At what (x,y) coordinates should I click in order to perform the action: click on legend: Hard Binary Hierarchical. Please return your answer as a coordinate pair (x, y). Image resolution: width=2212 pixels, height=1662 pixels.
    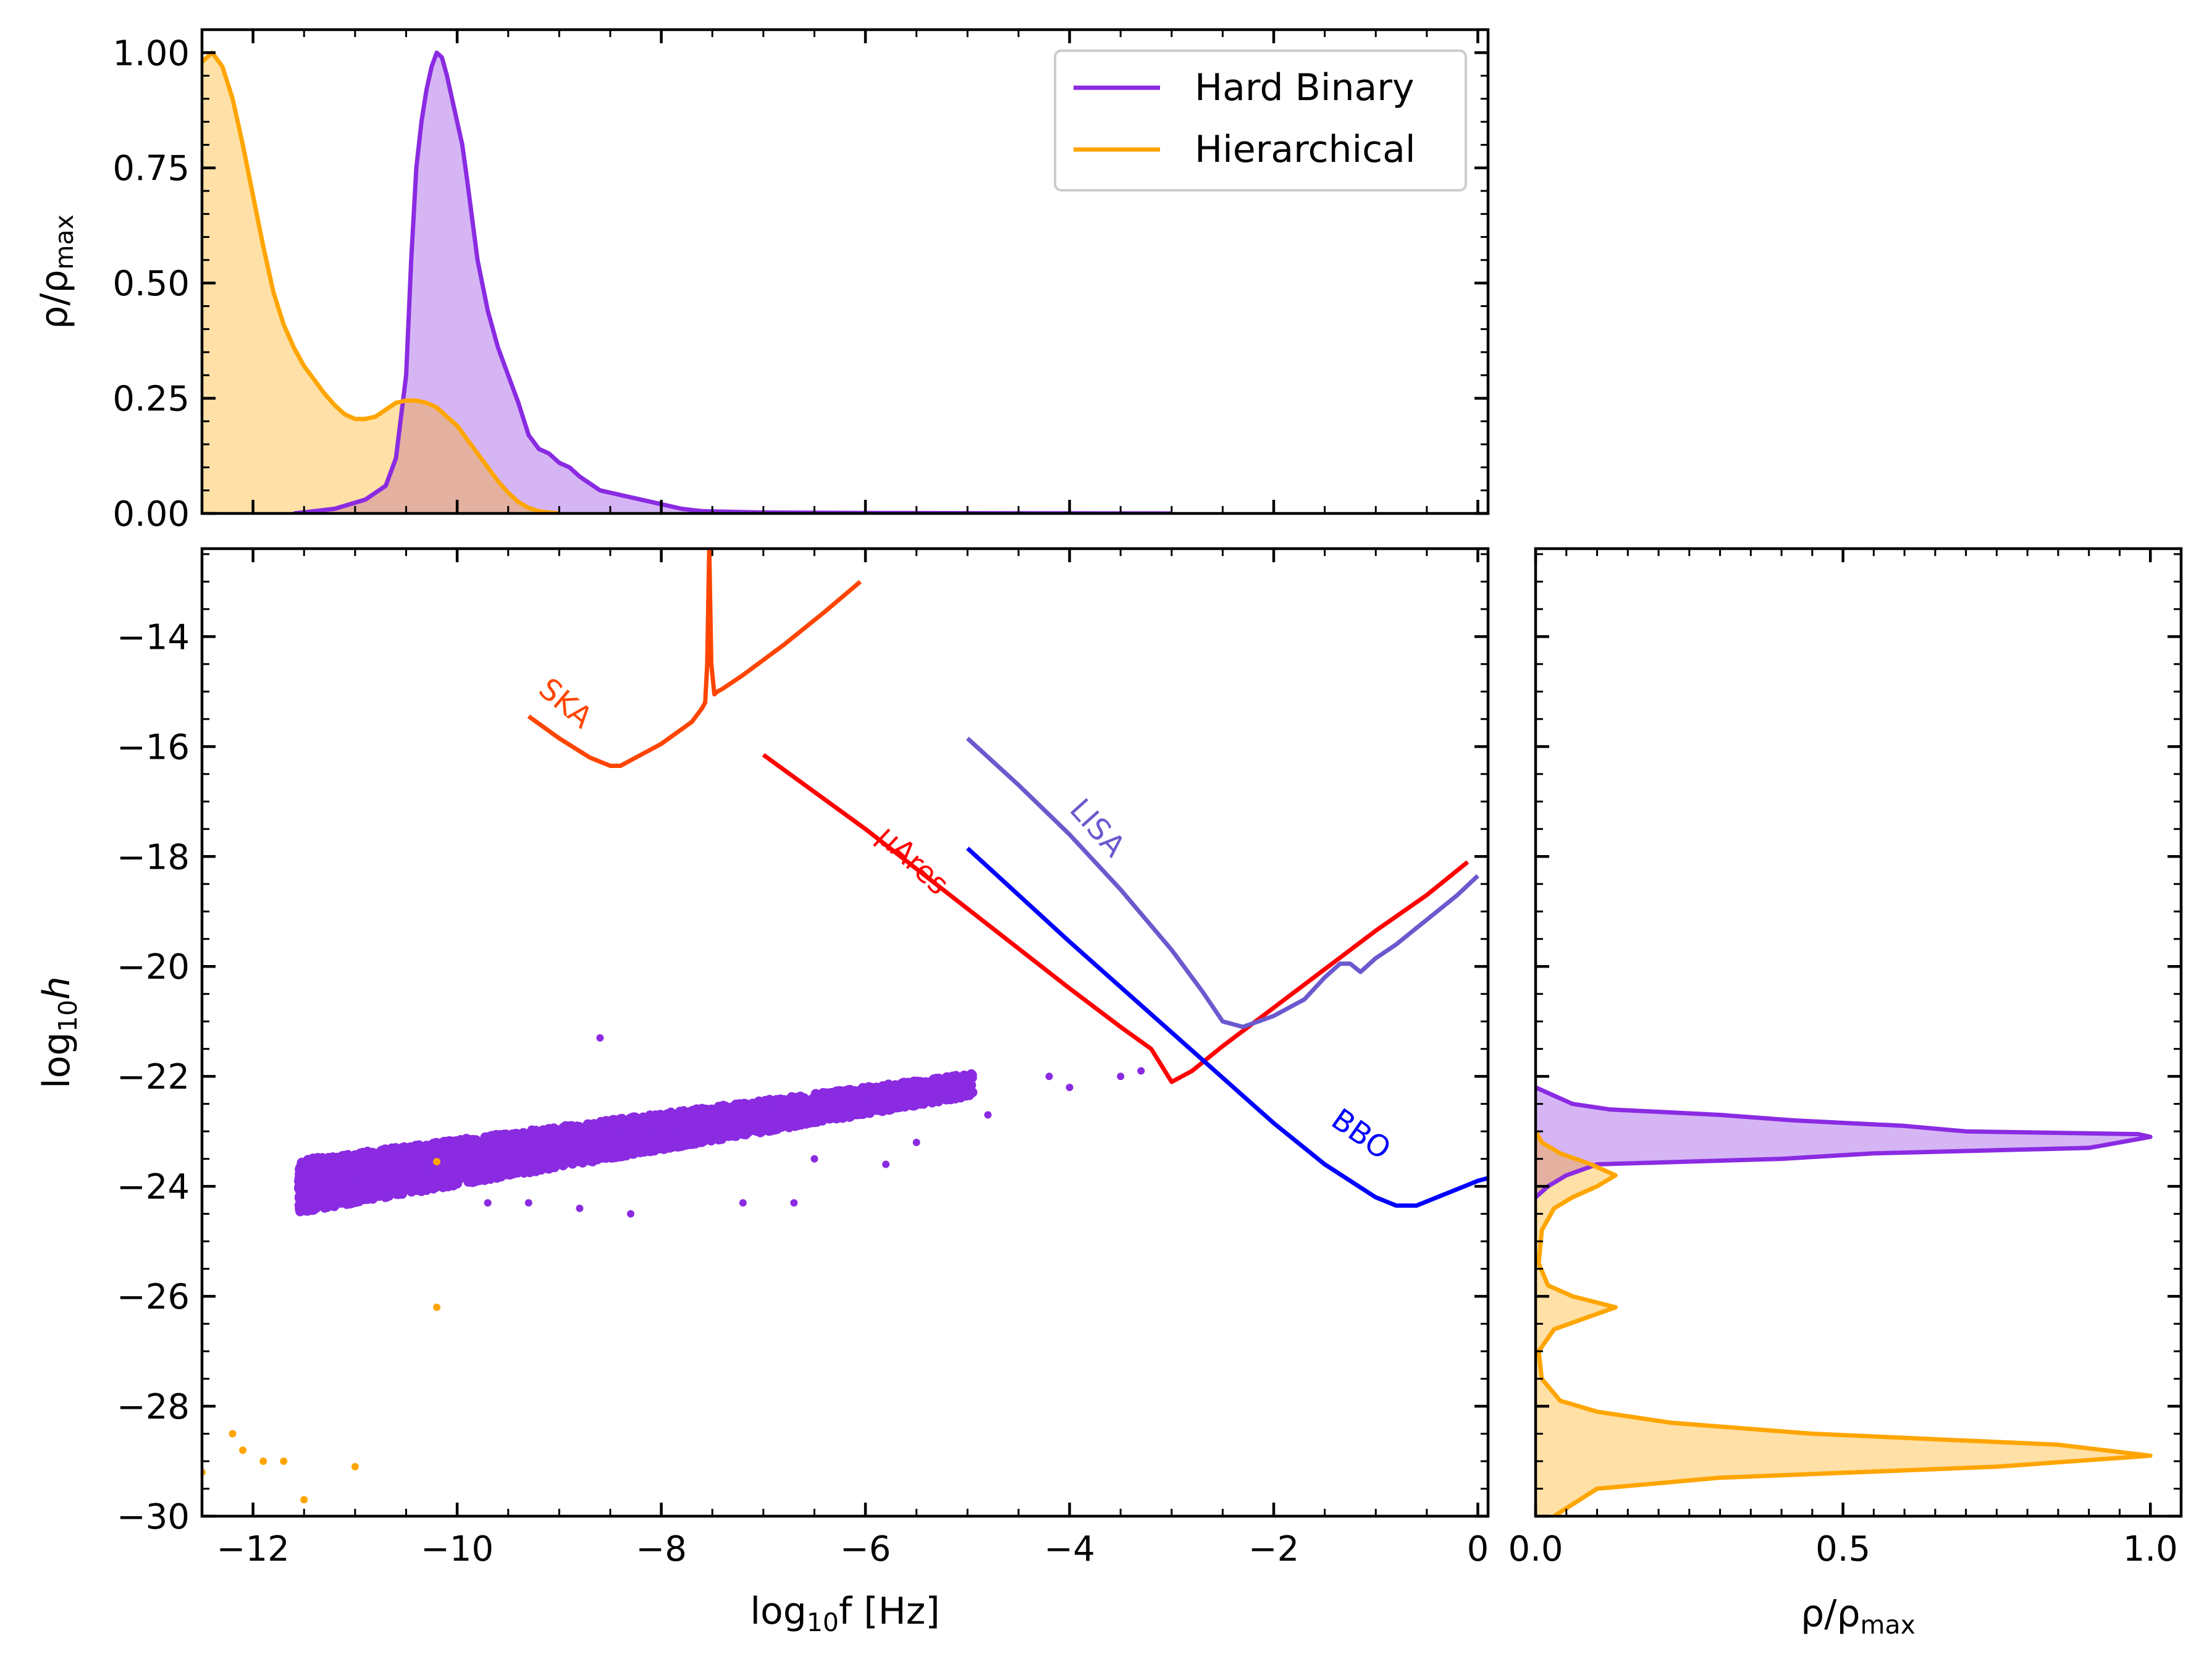
    Looking at the image, I should click on (1260, 120).